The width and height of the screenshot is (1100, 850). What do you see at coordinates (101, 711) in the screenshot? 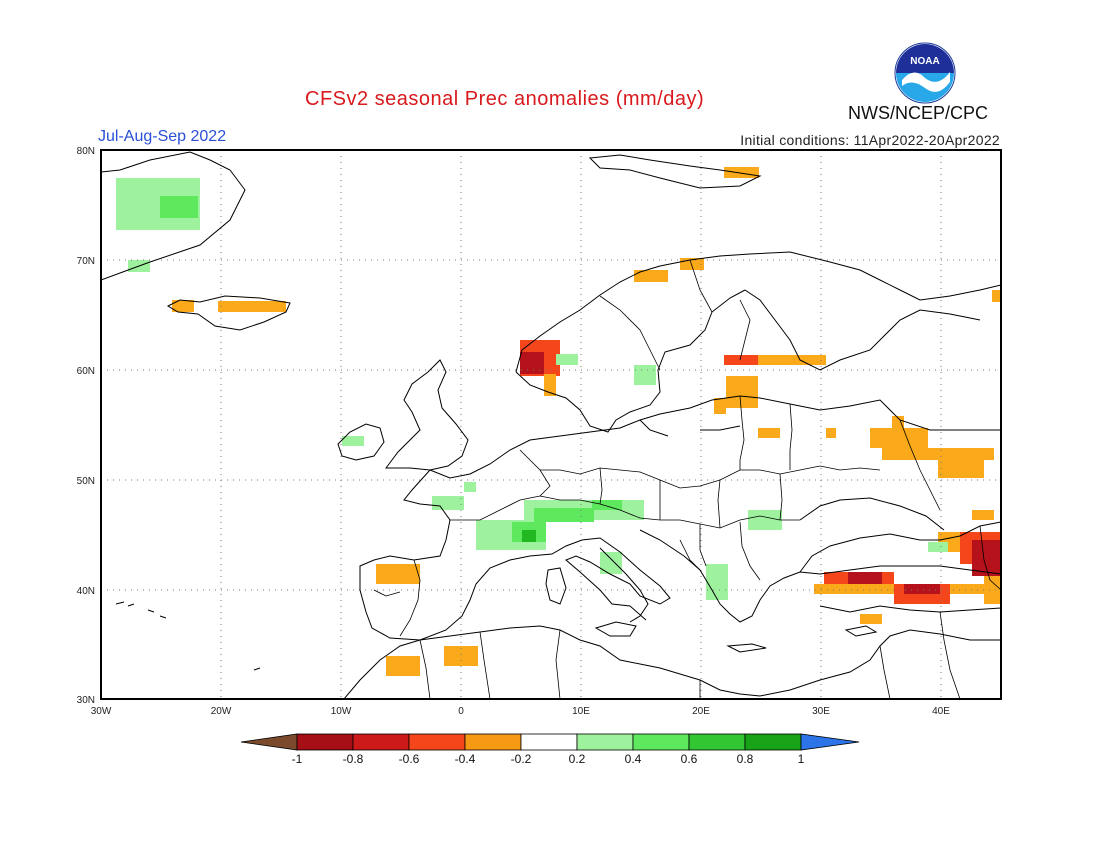
I see `lon-tick-label: 30W` at bounding box center [101, 711].